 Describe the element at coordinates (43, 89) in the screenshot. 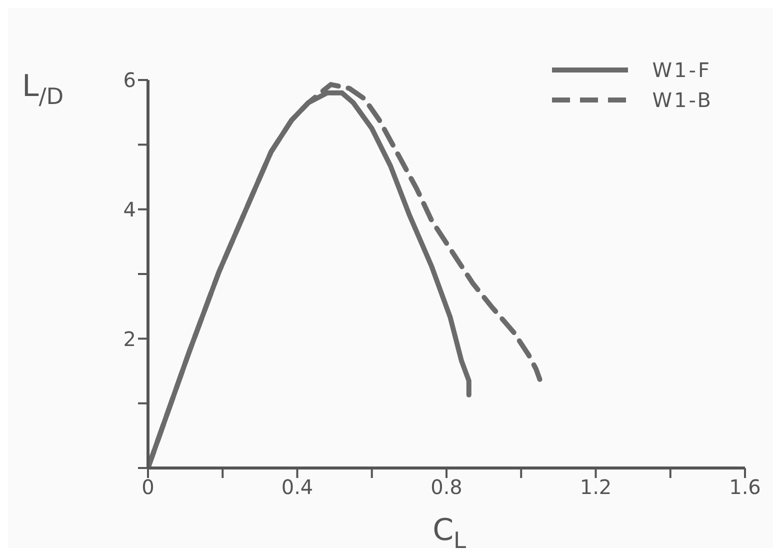

I see `y-axis-title: L$_{/D}$` at that location.